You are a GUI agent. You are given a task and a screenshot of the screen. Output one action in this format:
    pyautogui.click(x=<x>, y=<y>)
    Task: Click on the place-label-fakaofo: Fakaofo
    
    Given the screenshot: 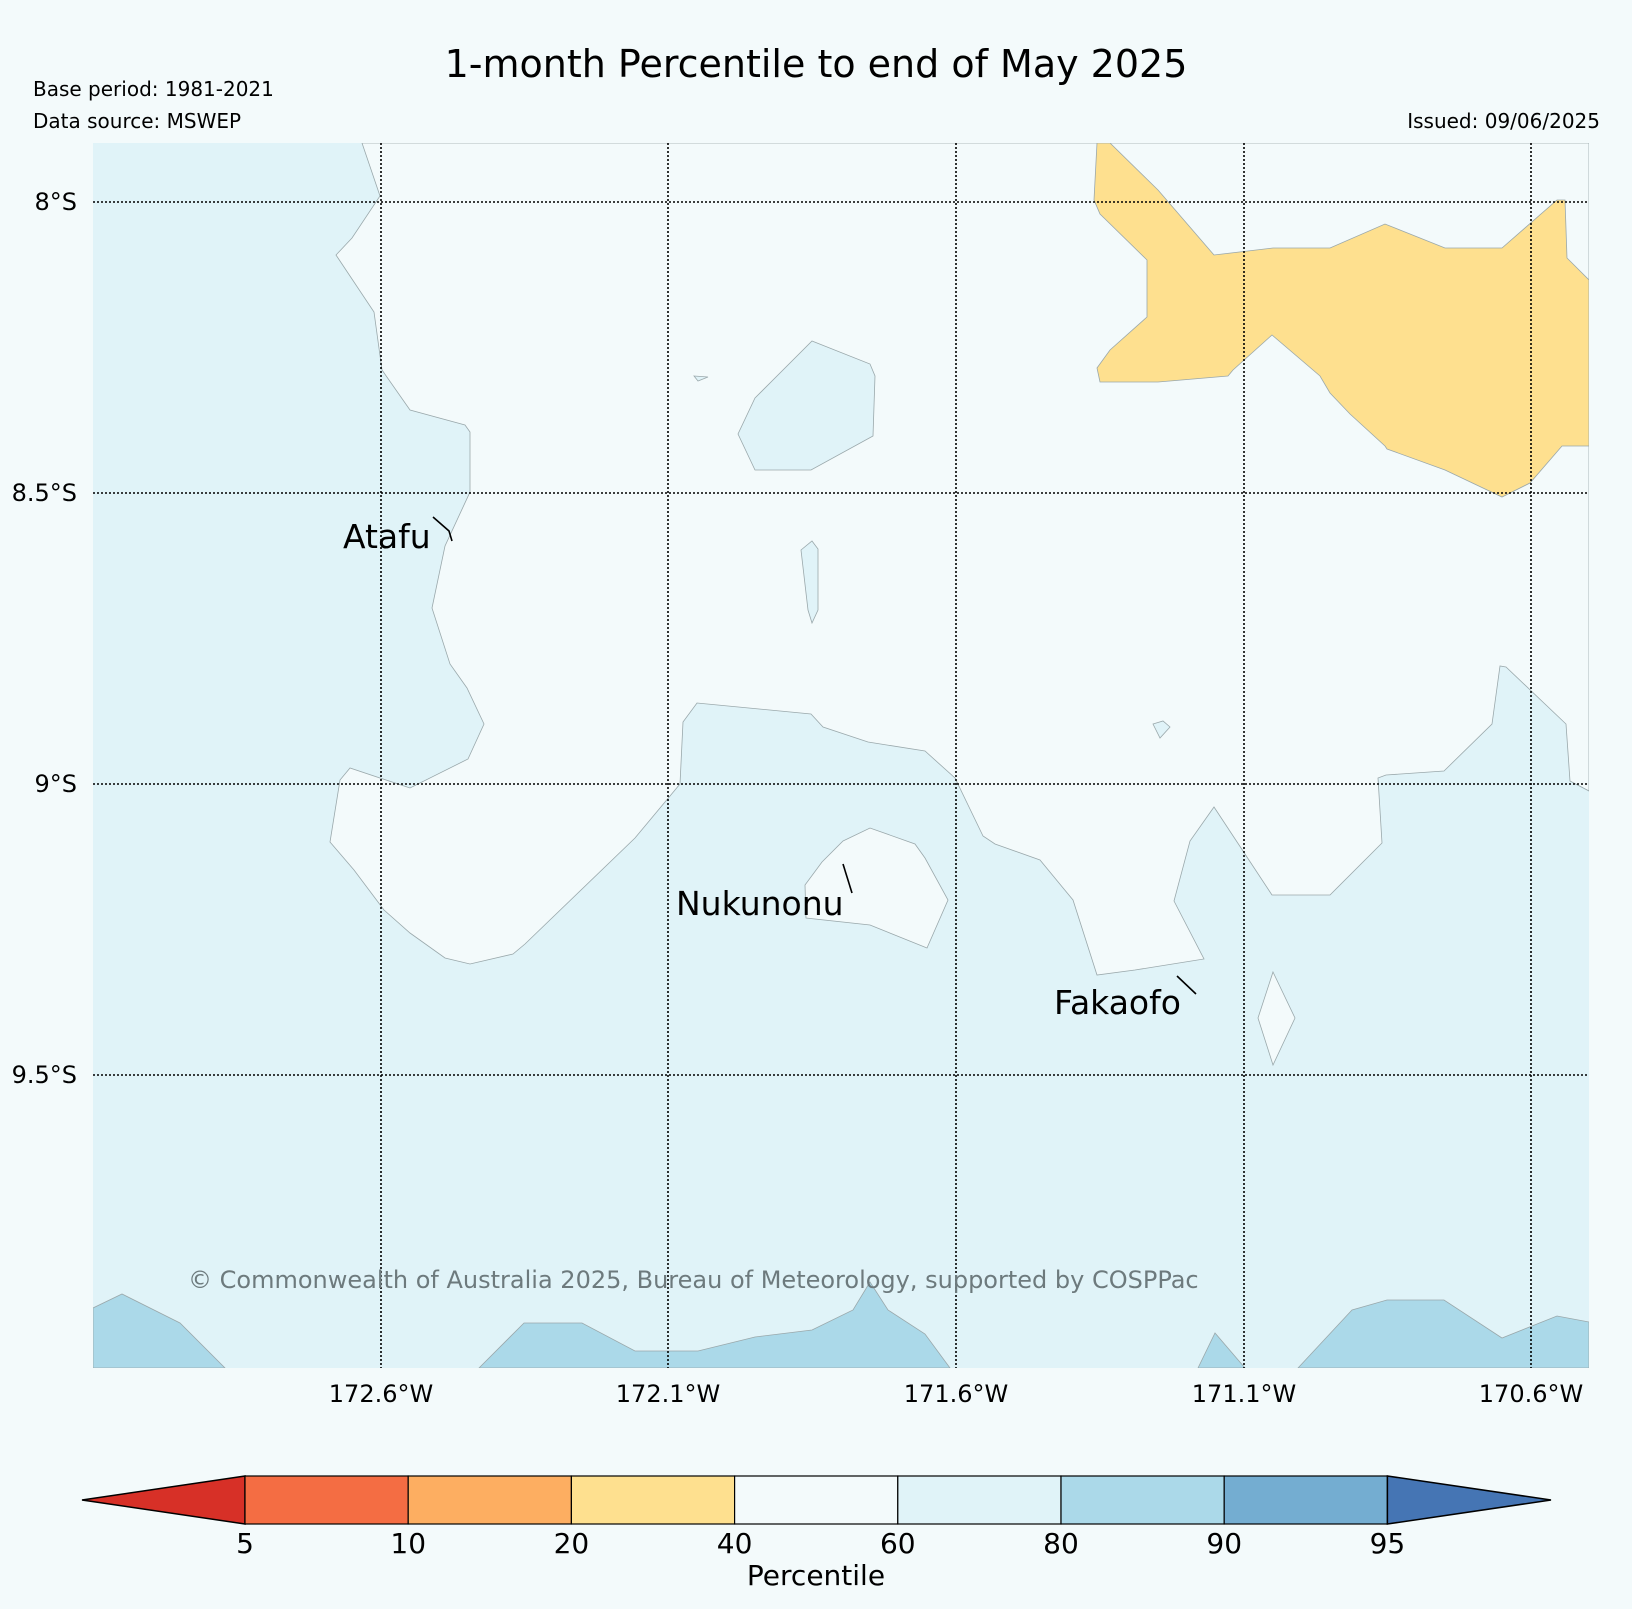 What is the action you would take?
    pyautogui.click(x=1117, y=1002)
    